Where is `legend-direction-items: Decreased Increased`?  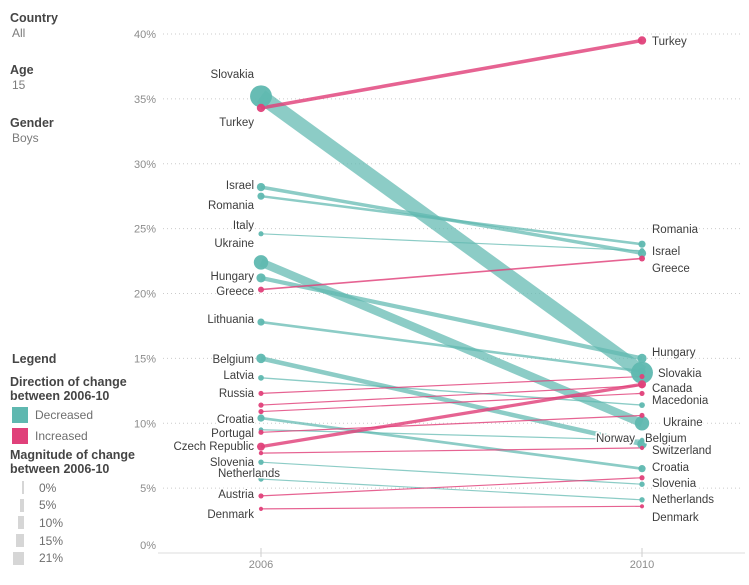 legend-direction-items: Decreased Increased is located at coordinates (52, 425).